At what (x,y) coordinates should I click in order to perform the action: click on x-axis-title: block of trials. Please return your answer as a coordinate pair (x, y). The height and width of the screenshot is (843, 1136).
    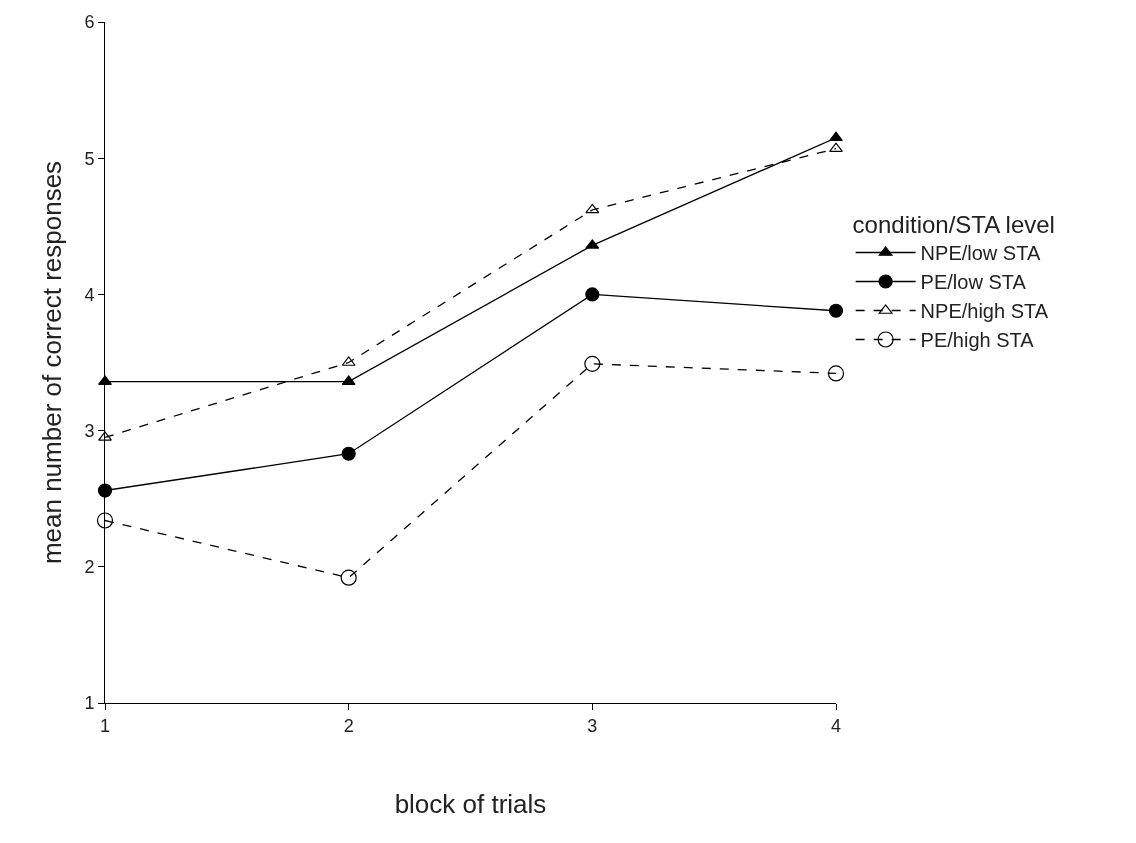
    Looking at the image, I should click on (470, 804).